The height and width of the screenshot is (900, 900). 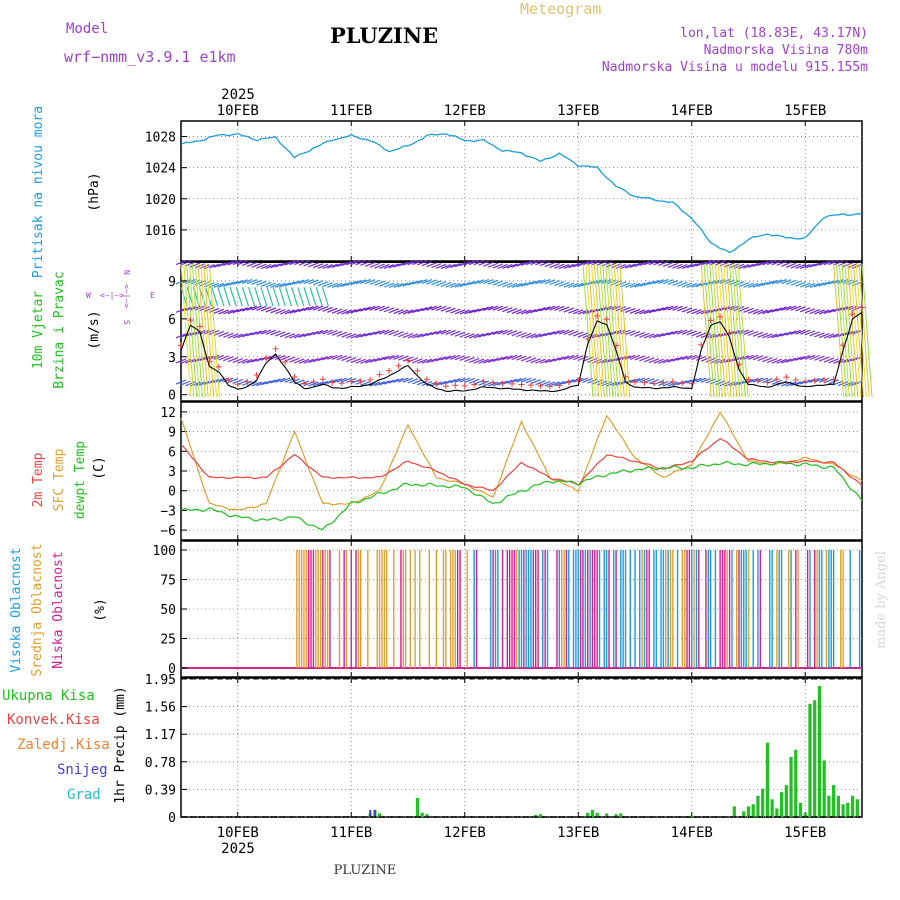 I want to click on day-label-top: 10FEB, so click(x=238, y=111).